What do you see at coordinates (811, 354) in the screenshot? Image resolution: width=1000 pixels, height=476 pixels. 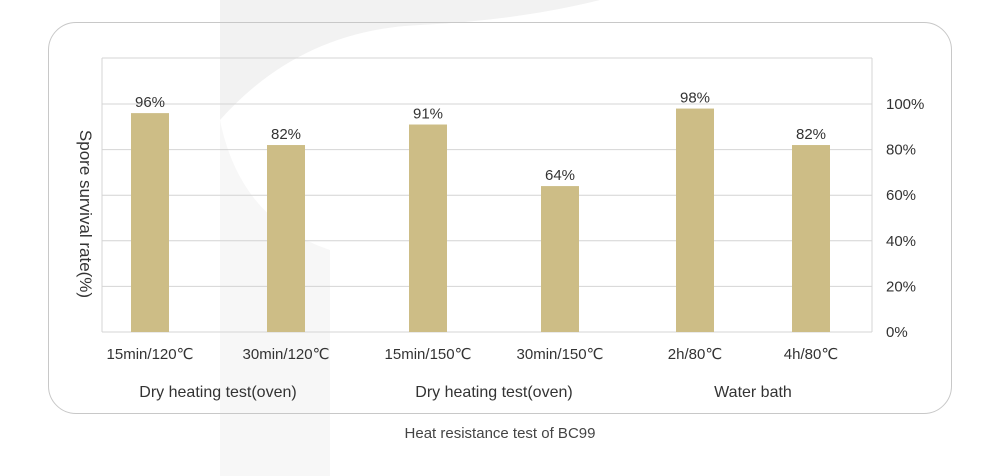 I see `x-category-label: 4h/80℃` at bounding box center [811, 354].